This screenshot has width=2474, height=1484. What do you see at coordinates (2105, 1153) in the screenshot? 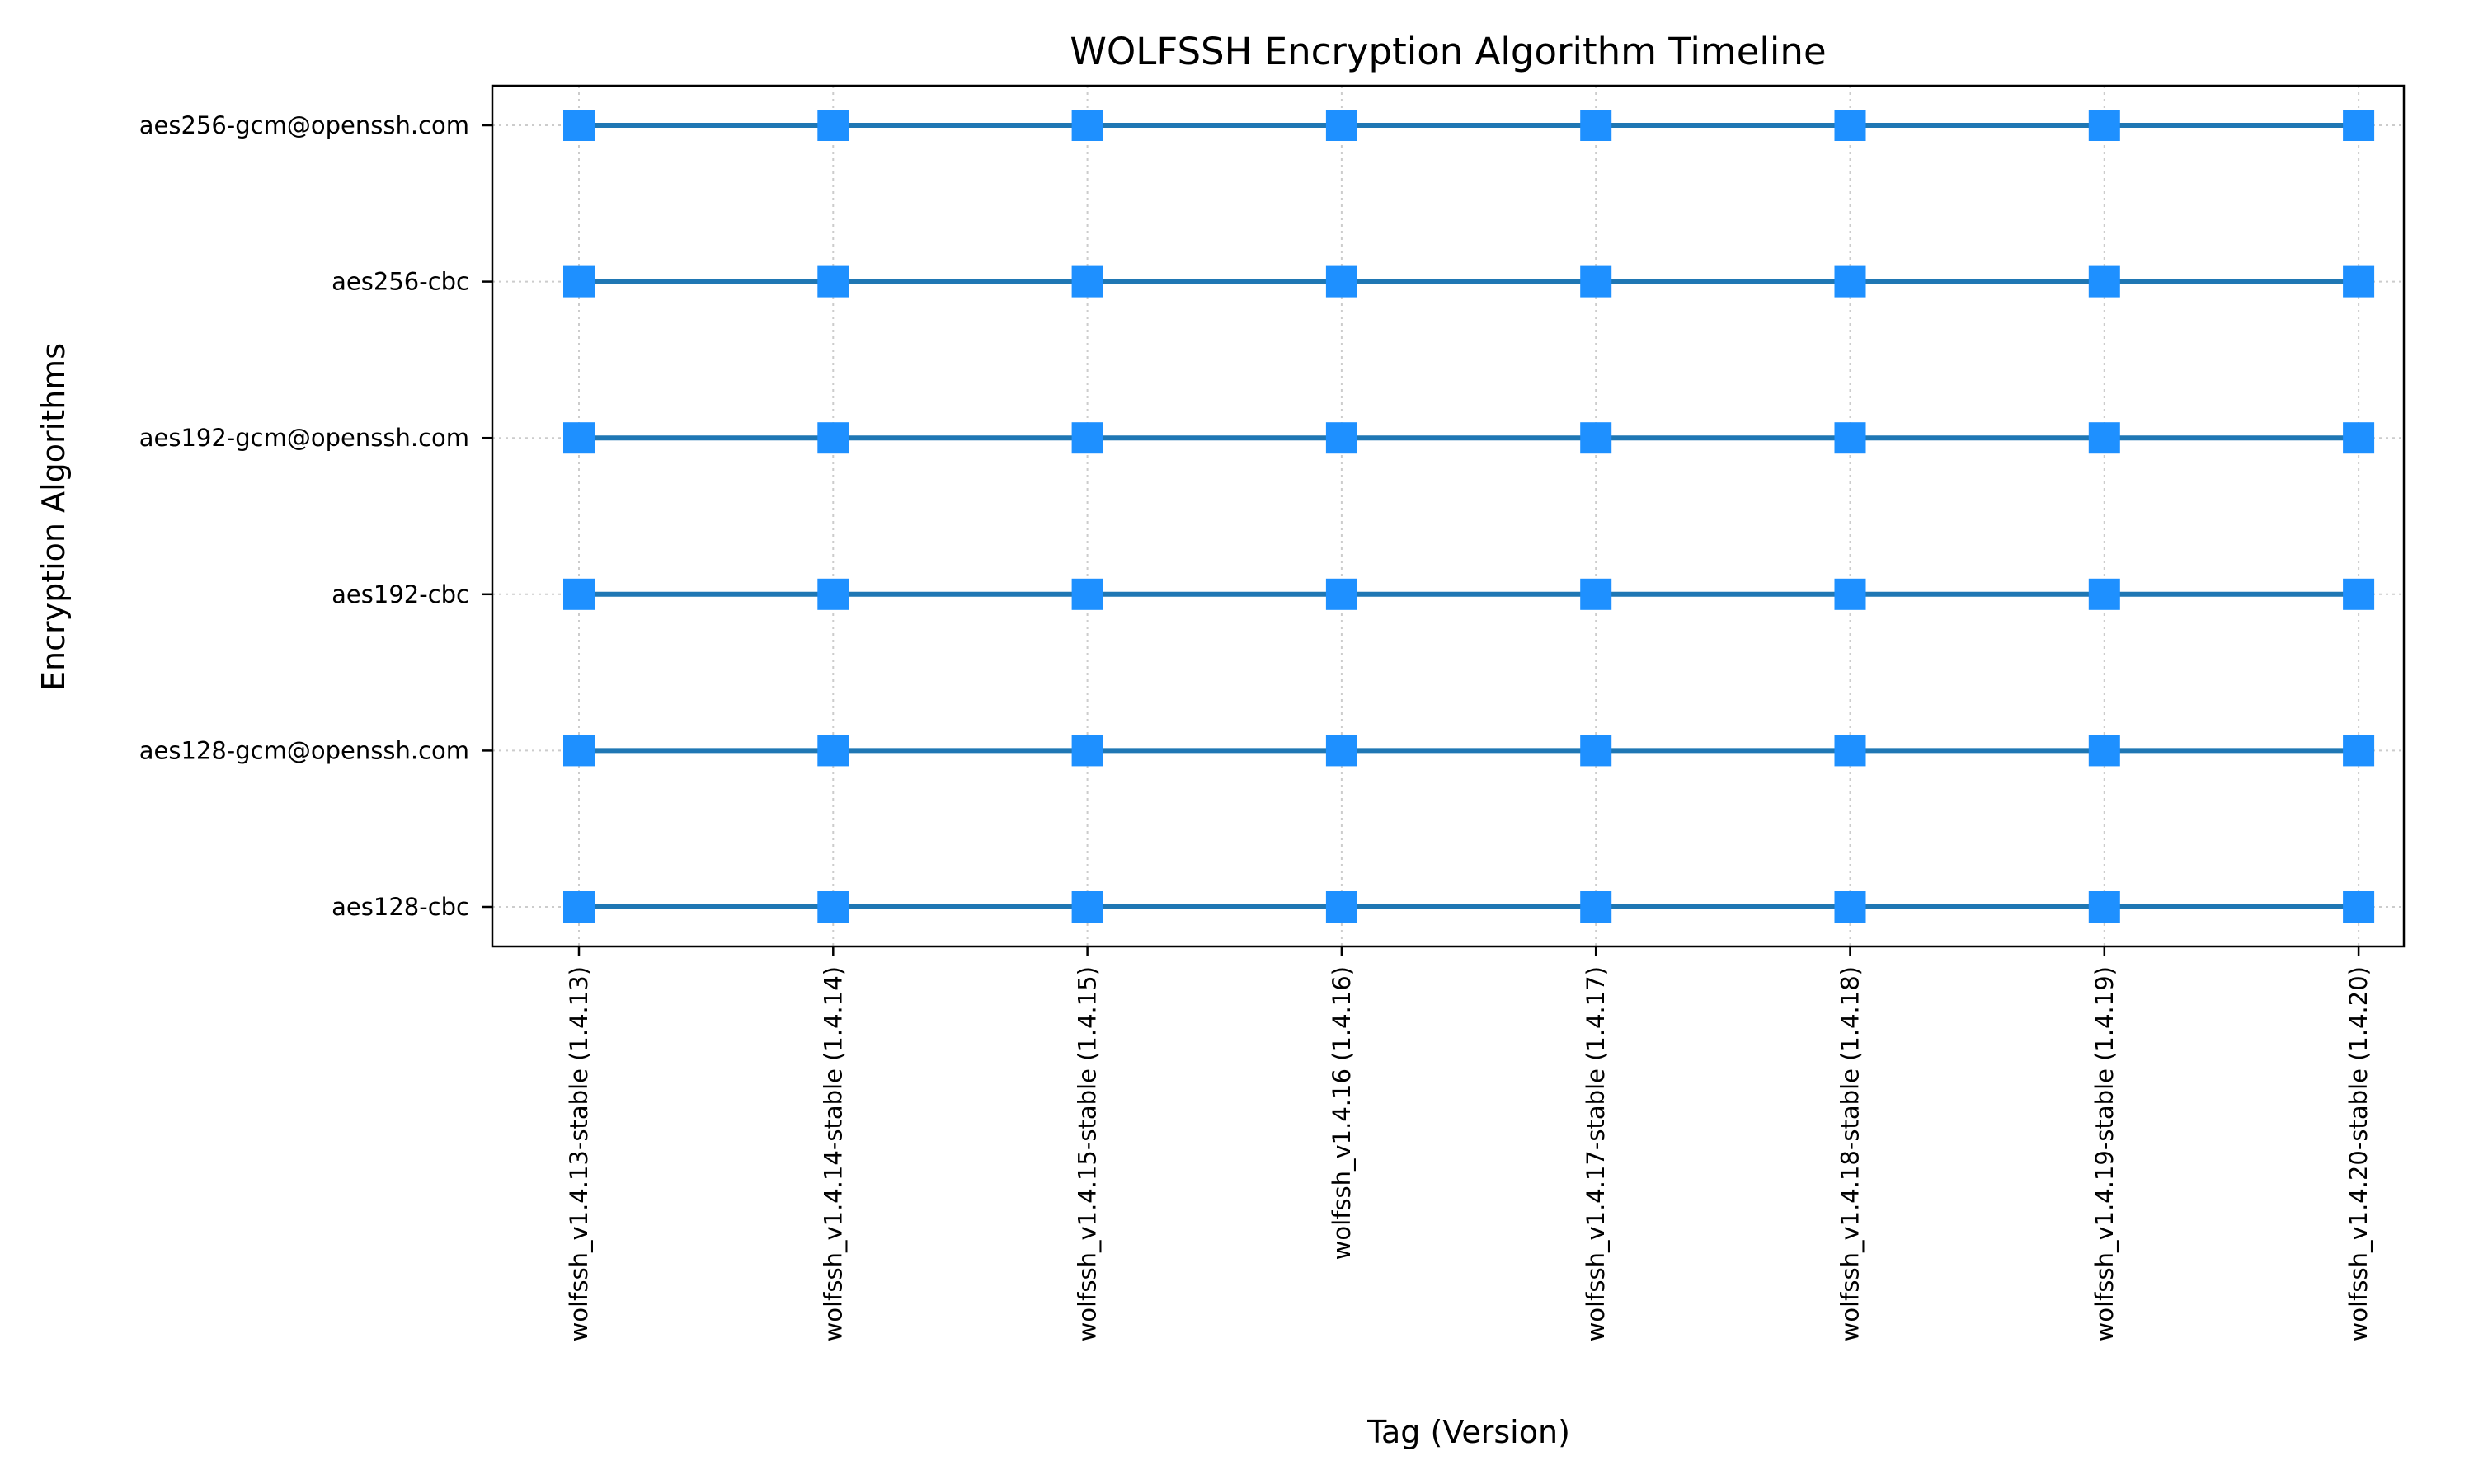
I see `x-tick-label: wolfssh_v1.4.19-stable (1.4.19)` at bounding box center [2105, 1153].